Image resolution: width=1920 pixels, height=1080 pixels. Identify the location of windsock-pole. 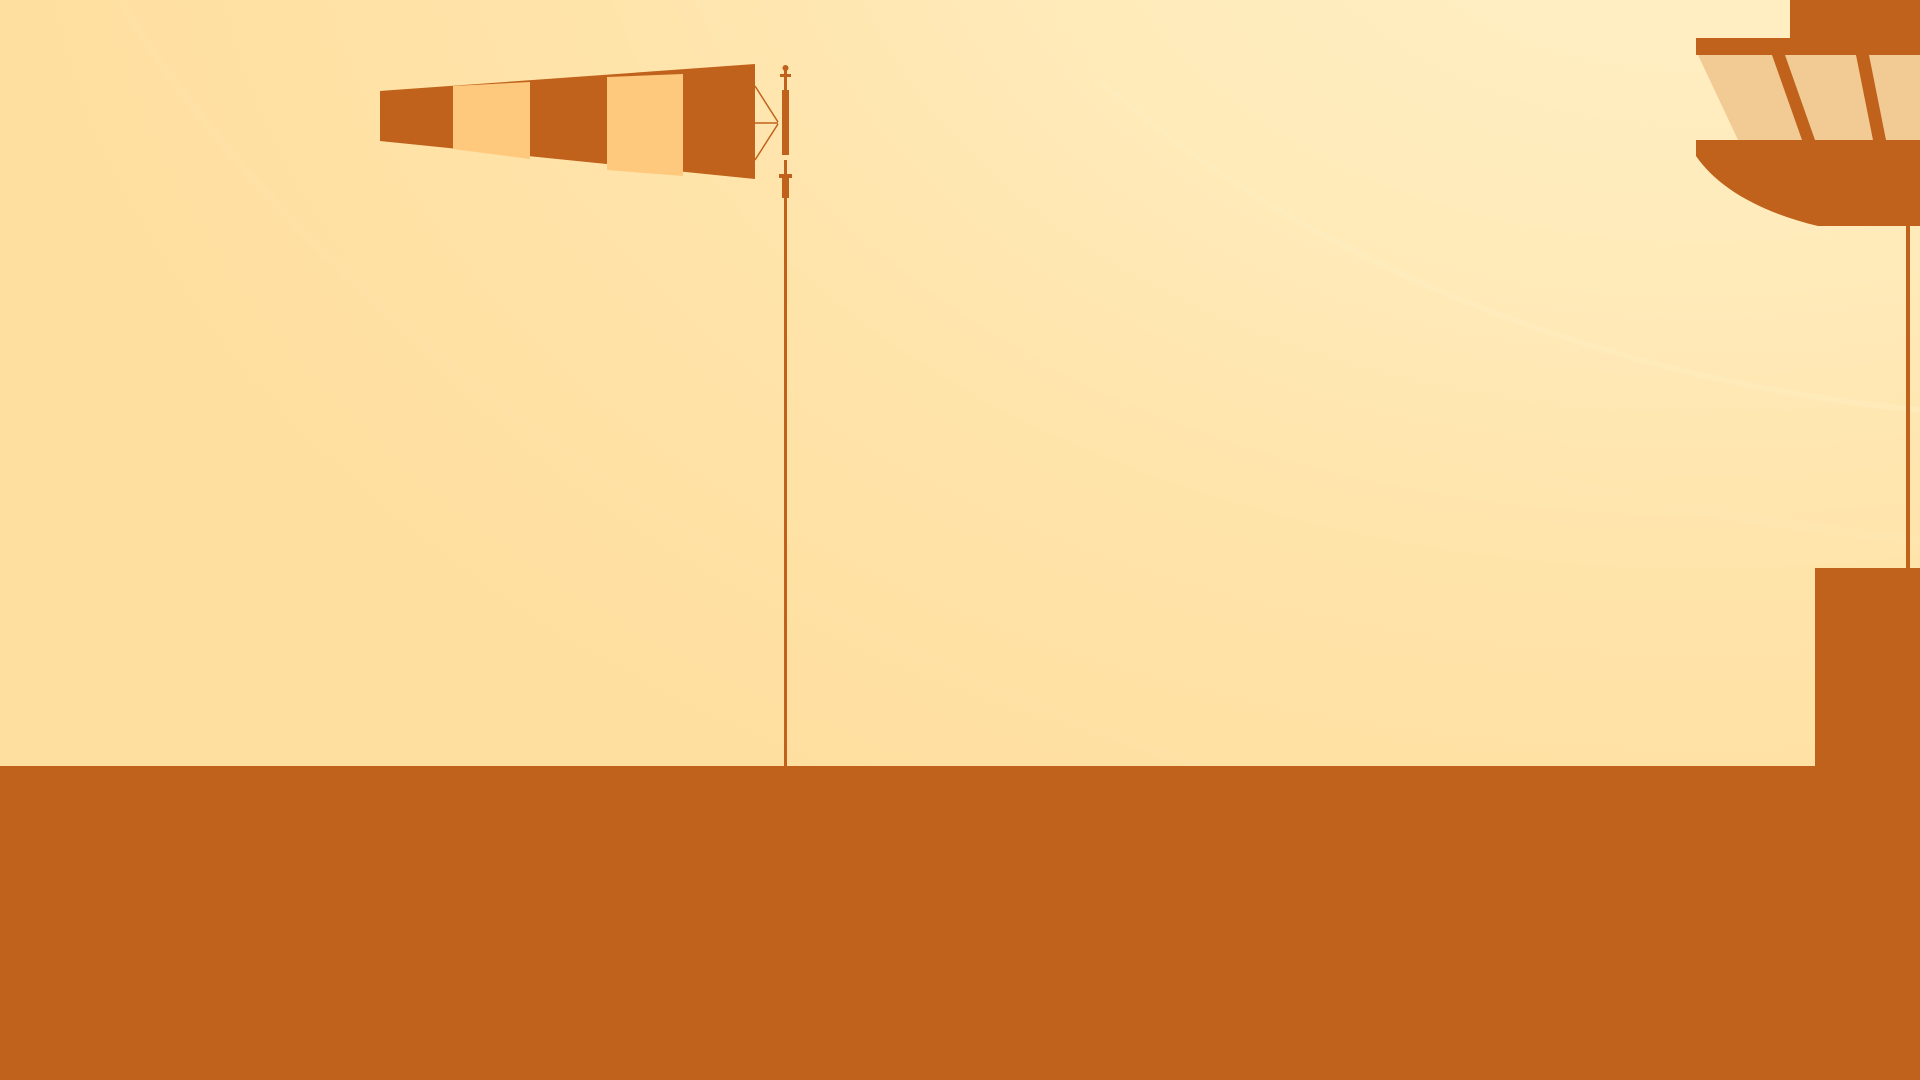
(773, 416).